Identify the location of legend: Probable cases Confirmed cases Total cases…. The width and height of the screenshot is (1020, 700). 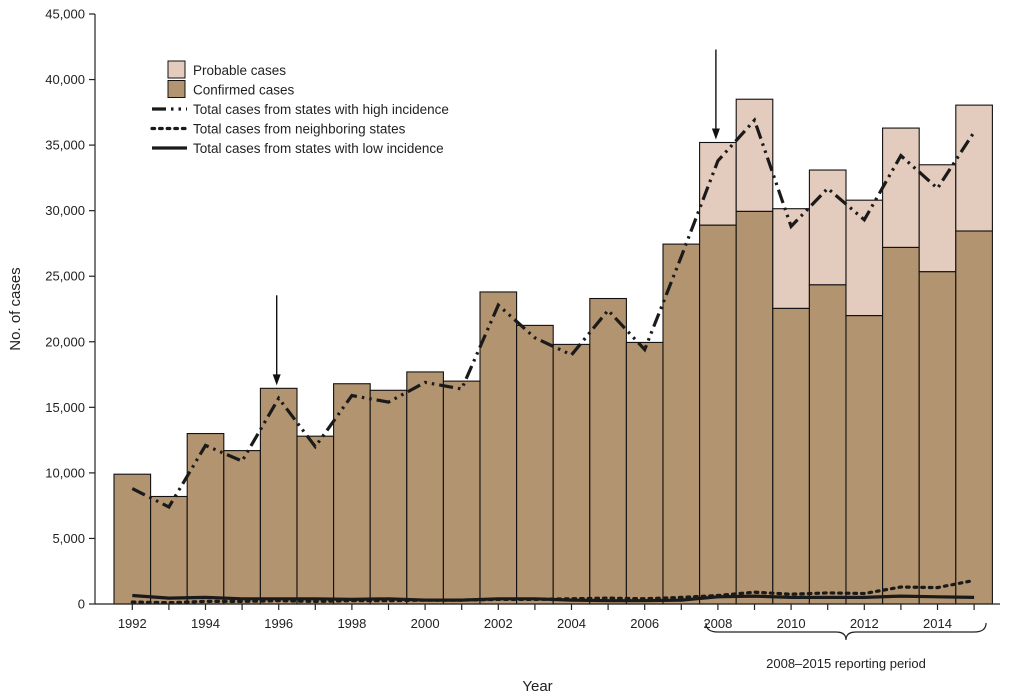
(299, 108).